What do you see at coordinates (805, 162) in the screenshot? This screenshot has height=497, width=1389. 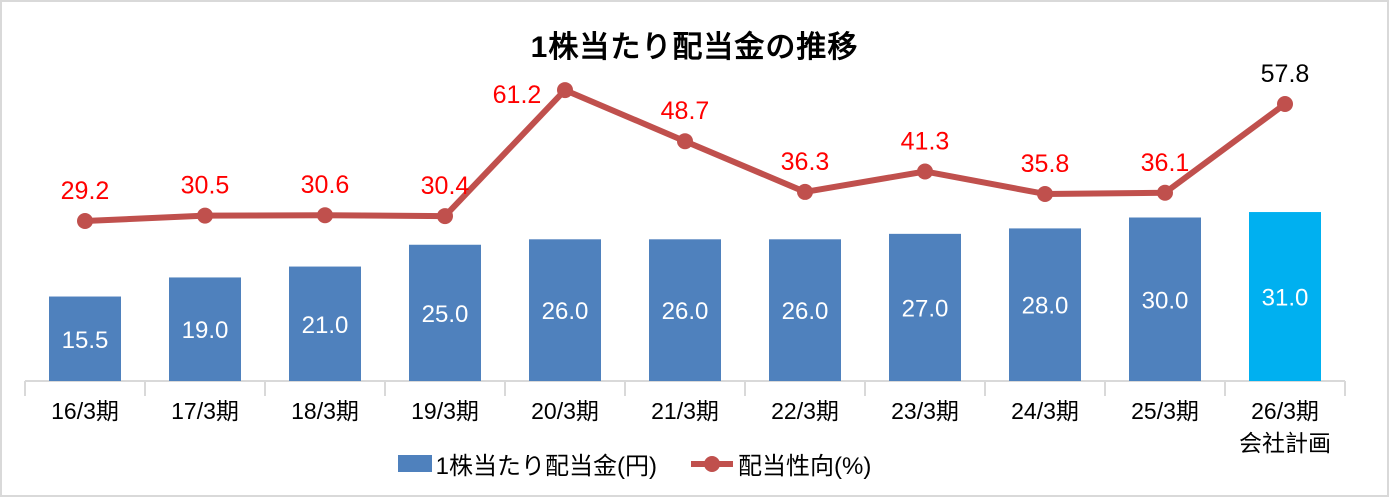 I see `line-point-label: 36.3` at bounding box center [805, 162].